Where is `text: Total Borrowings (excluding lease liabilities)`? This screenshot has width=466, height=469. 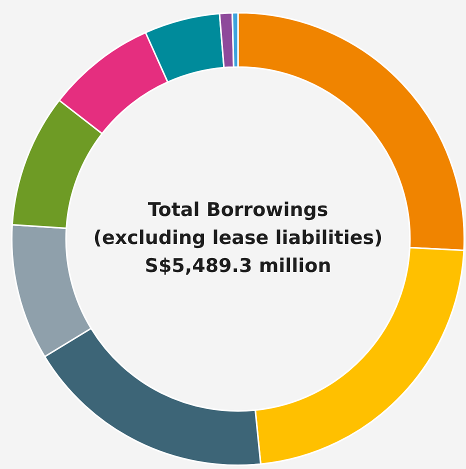
text: Total Borrowings (excluding lease liabilities) is located at coordinates (238, 223).